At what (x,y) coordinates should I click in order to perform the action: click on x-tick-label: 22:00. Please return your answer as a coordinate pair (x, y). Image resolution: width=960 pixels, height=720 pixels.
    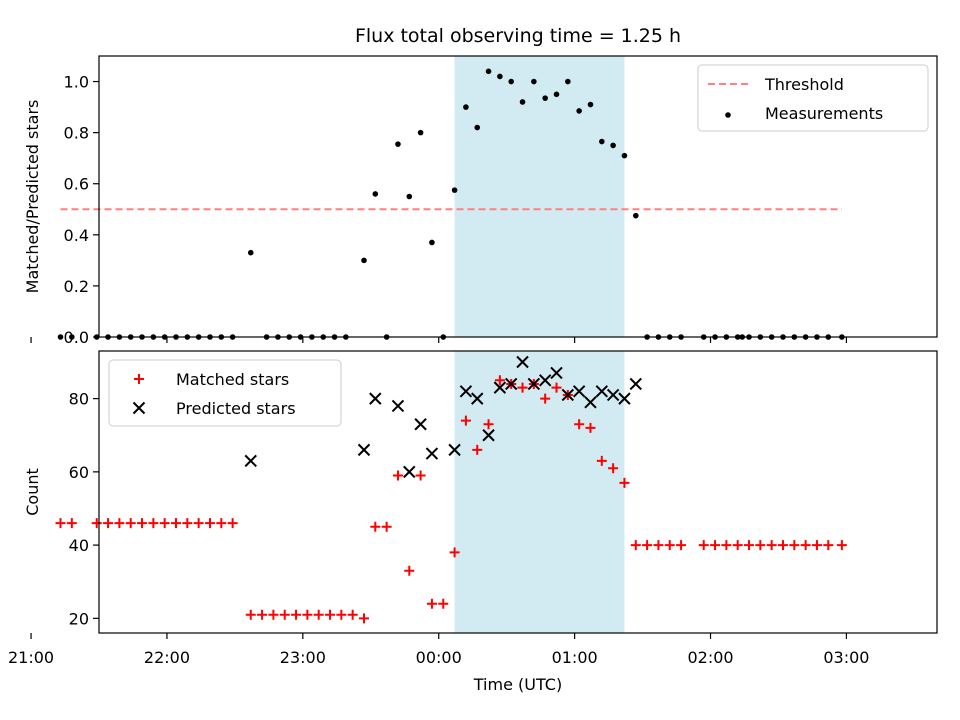
    Looking at the image, I should click on (167, 657).